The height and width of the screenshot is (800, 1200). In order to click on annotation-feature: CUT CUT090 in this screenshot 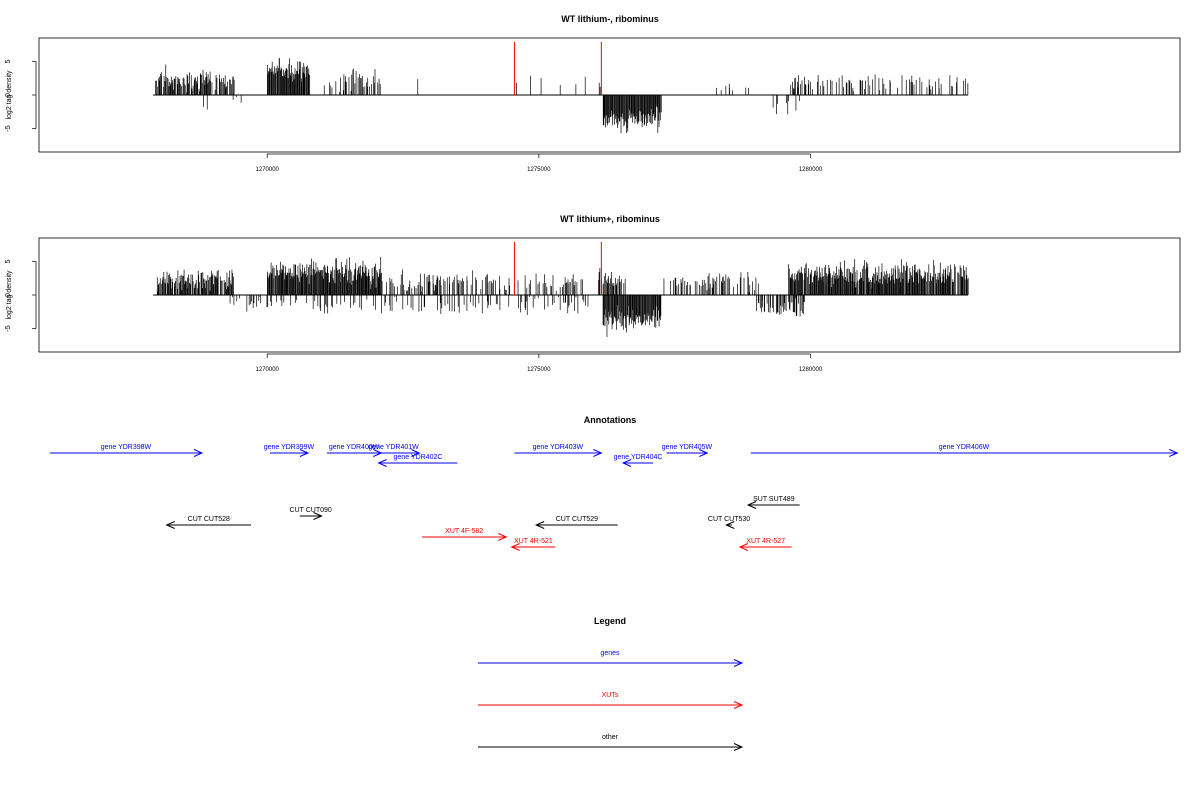, I will do `click(311, 513)`.